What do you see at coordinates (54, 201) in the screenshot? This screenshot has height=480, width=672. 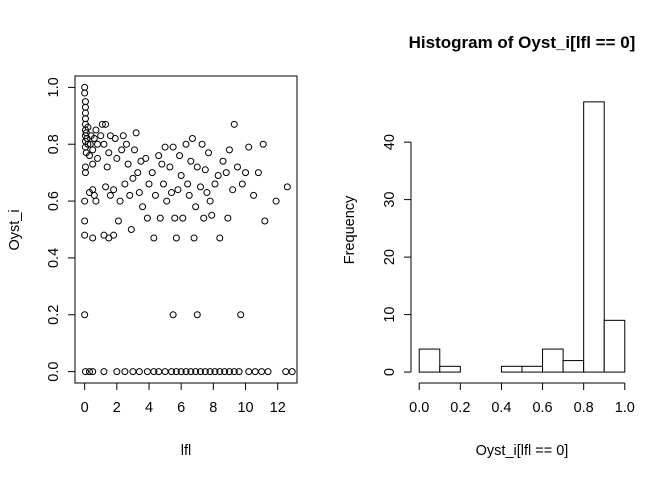 I see `scatter-y-tick-label: 0.6` at bounding box center [54, 201].